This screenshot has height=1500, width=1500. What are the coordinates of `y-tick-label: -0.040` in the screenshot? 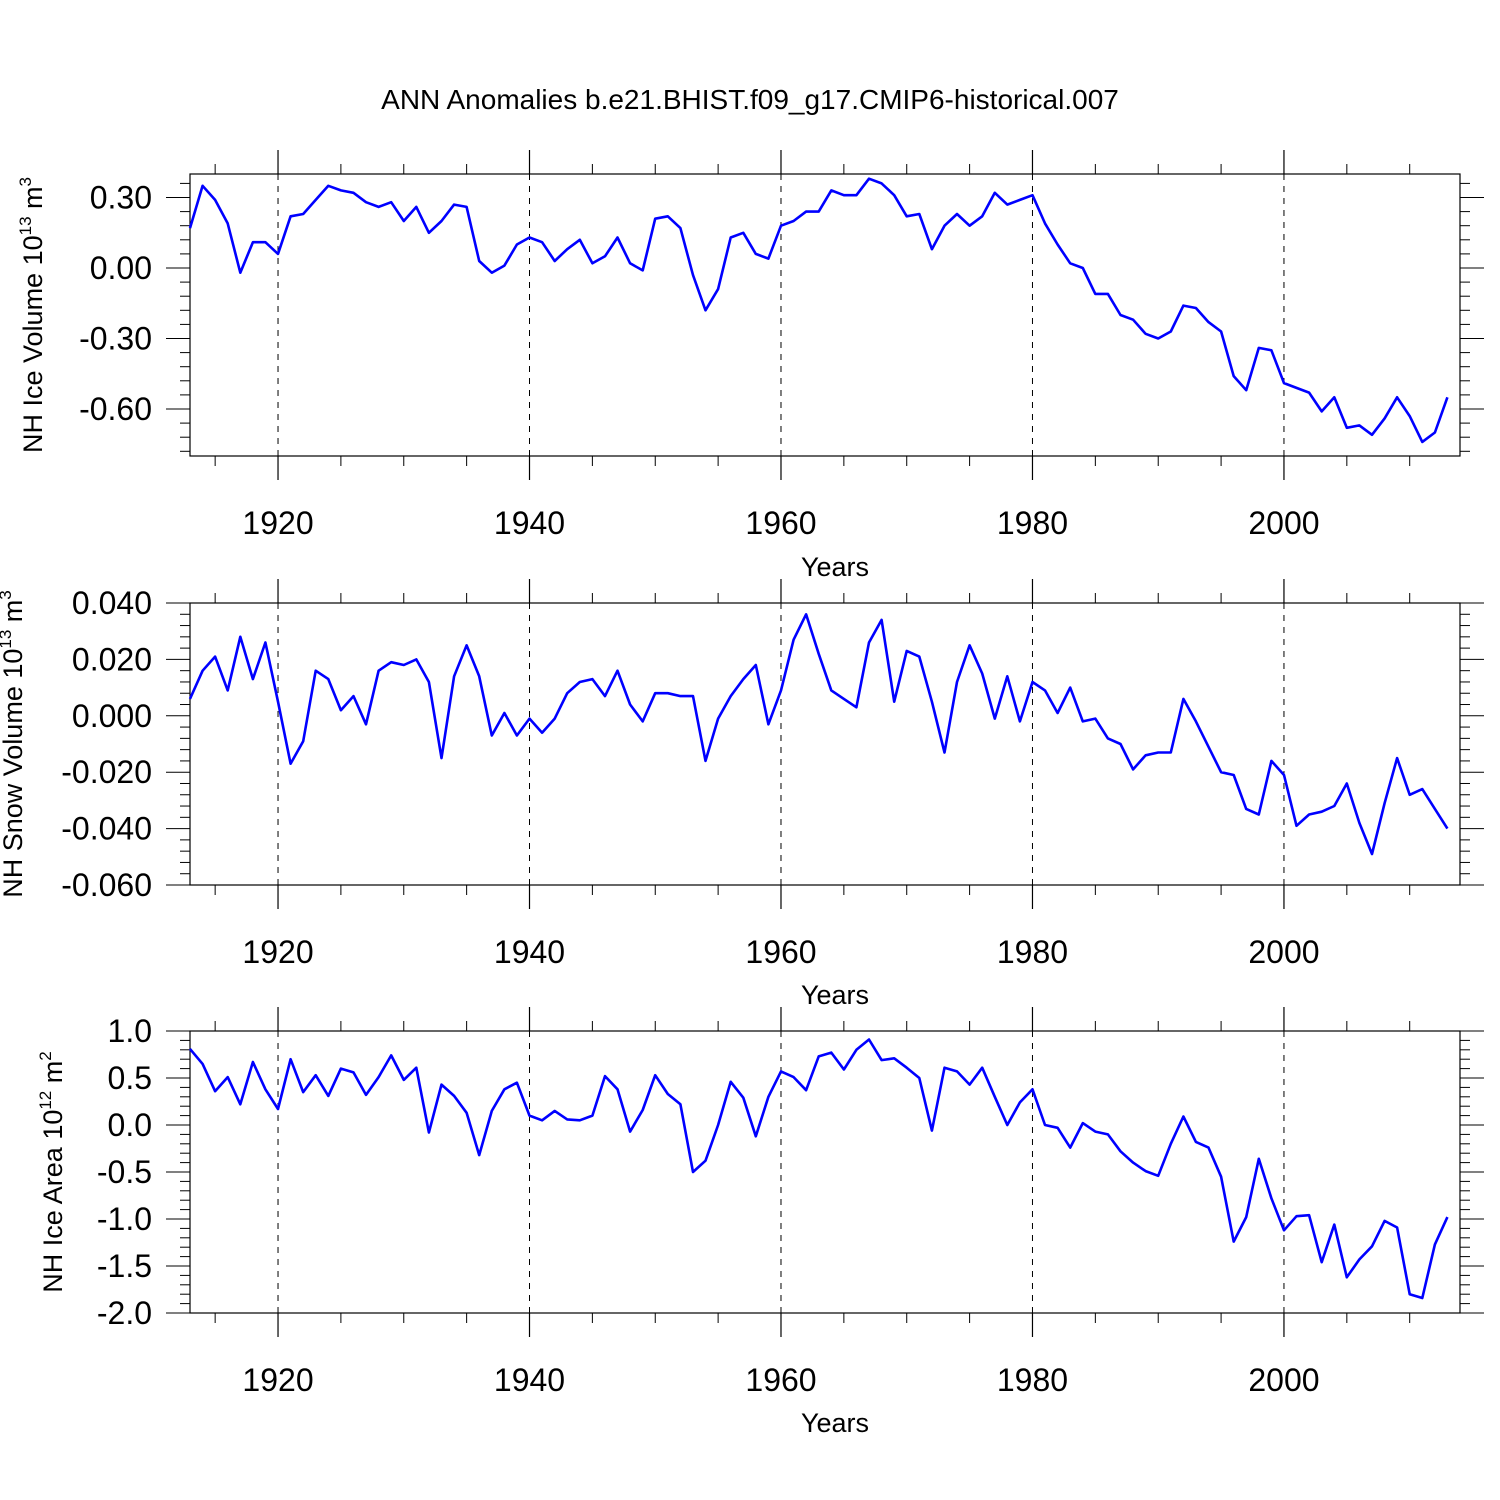 It's located at (106, 829).